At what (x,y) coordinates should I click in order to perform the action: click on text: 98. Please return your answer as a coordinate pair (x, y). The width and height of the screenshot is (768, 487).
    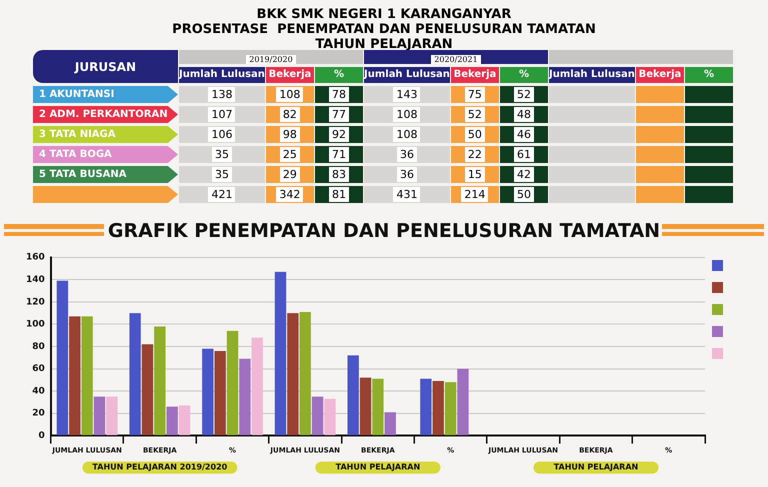
    Looking at the image, I should click on (289, 134).